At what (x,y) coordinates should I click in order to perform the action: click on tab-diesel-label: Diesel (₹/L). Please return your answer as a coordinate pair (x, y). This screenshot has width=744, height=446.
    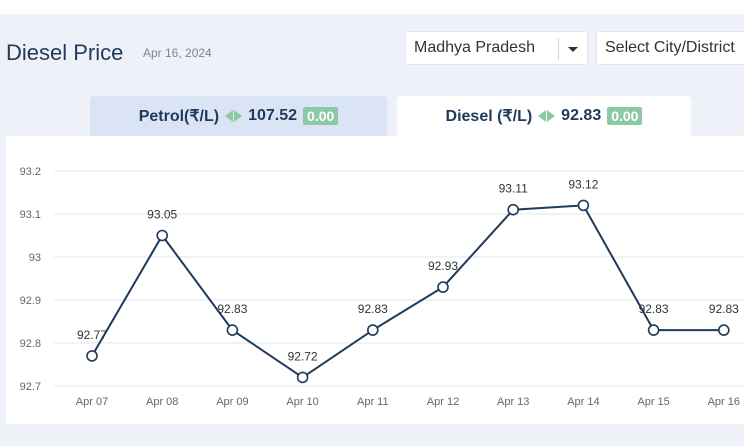
    Looking at the image, I should click on (489, 116).